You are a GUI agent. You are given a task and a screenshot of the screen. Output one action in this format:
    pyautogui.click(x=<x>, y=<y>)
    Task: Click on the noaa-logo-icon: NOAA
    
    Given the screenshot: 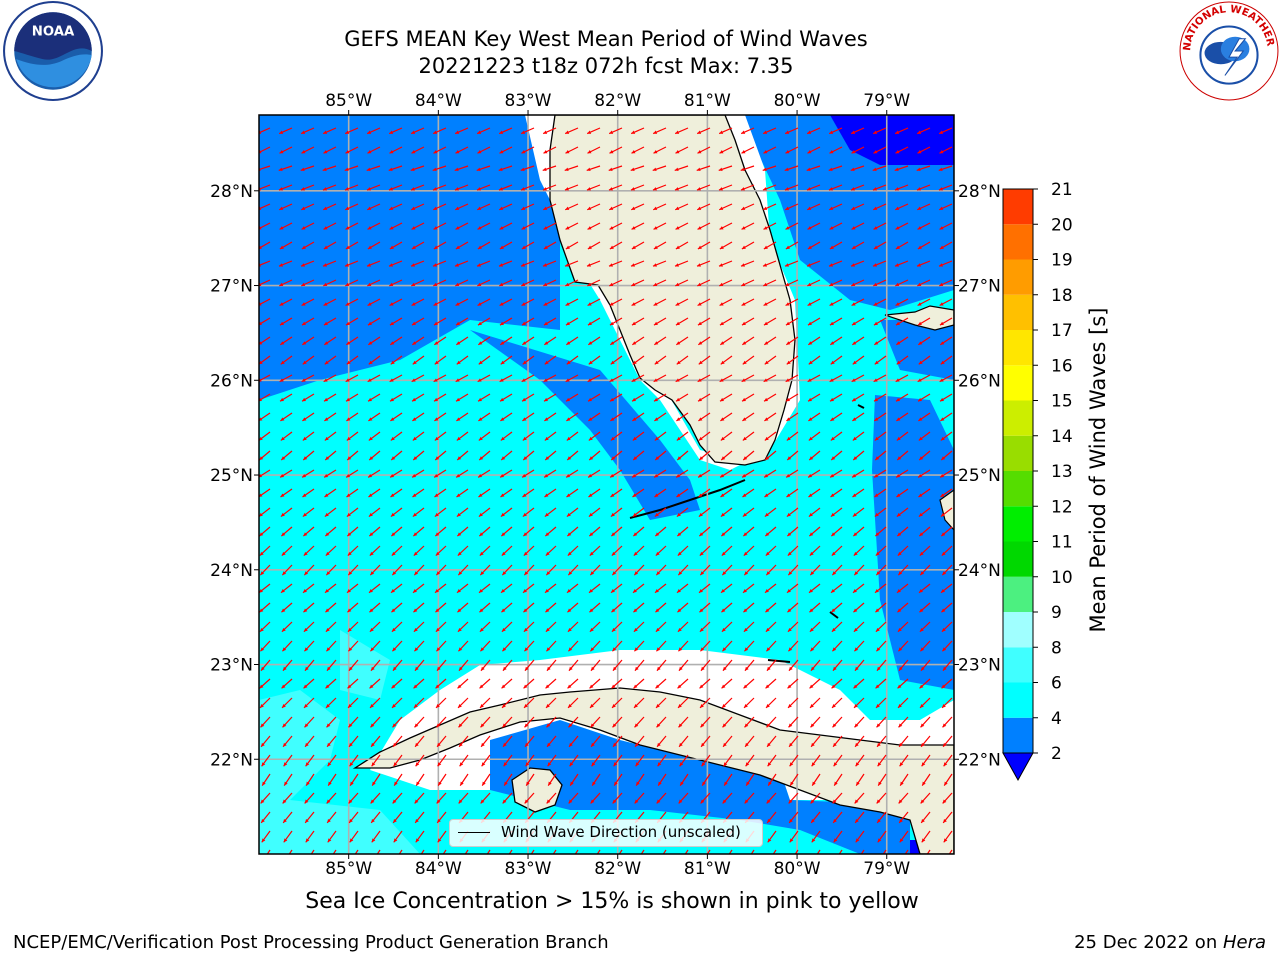 What is the action you would take?
    pyautogui.click(x=53, y=51)
    